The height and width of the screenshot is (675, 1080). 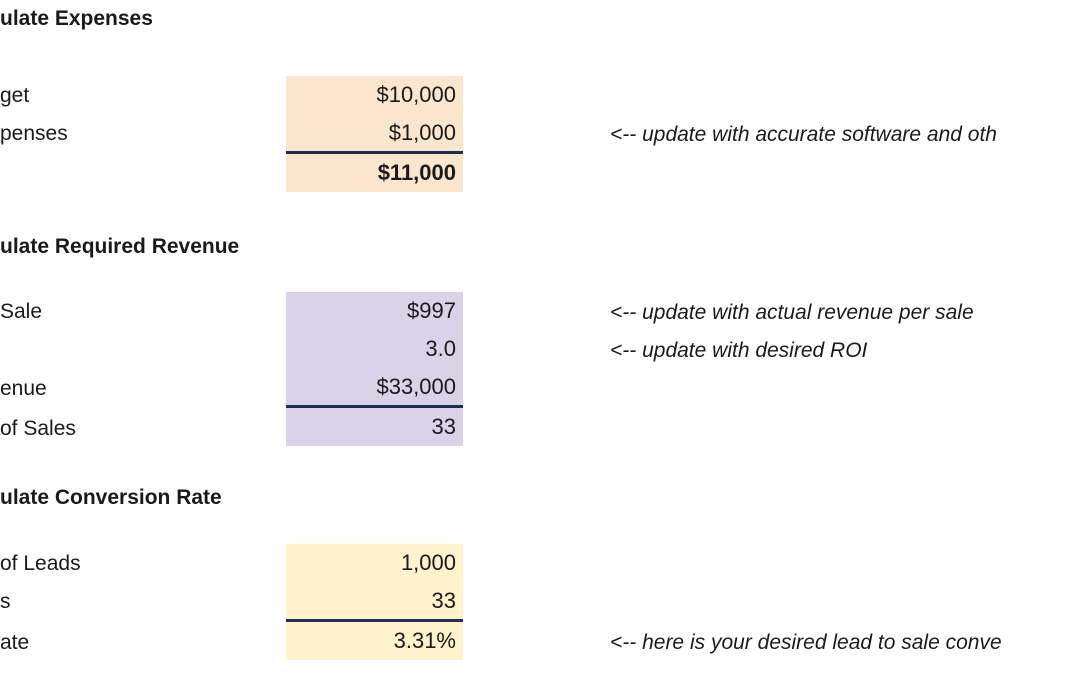 What do you see at coordinates (374, 406) in the screenshot?
I see `revenue-total-rule` at bounding box center [374, 406].